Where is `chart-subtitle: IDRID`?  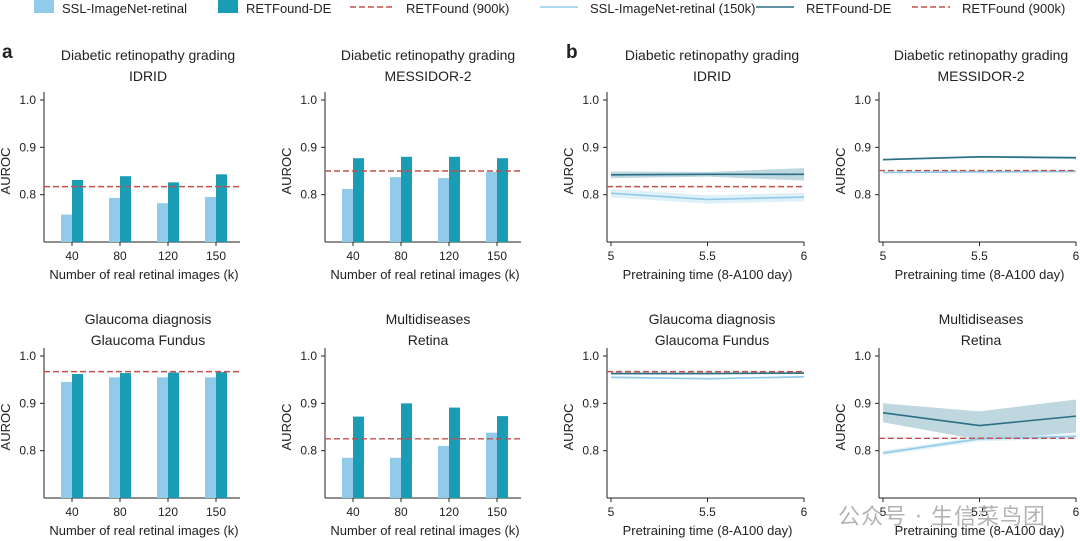
chart-subtitle: IDRID is located at coordinates (148, 76).